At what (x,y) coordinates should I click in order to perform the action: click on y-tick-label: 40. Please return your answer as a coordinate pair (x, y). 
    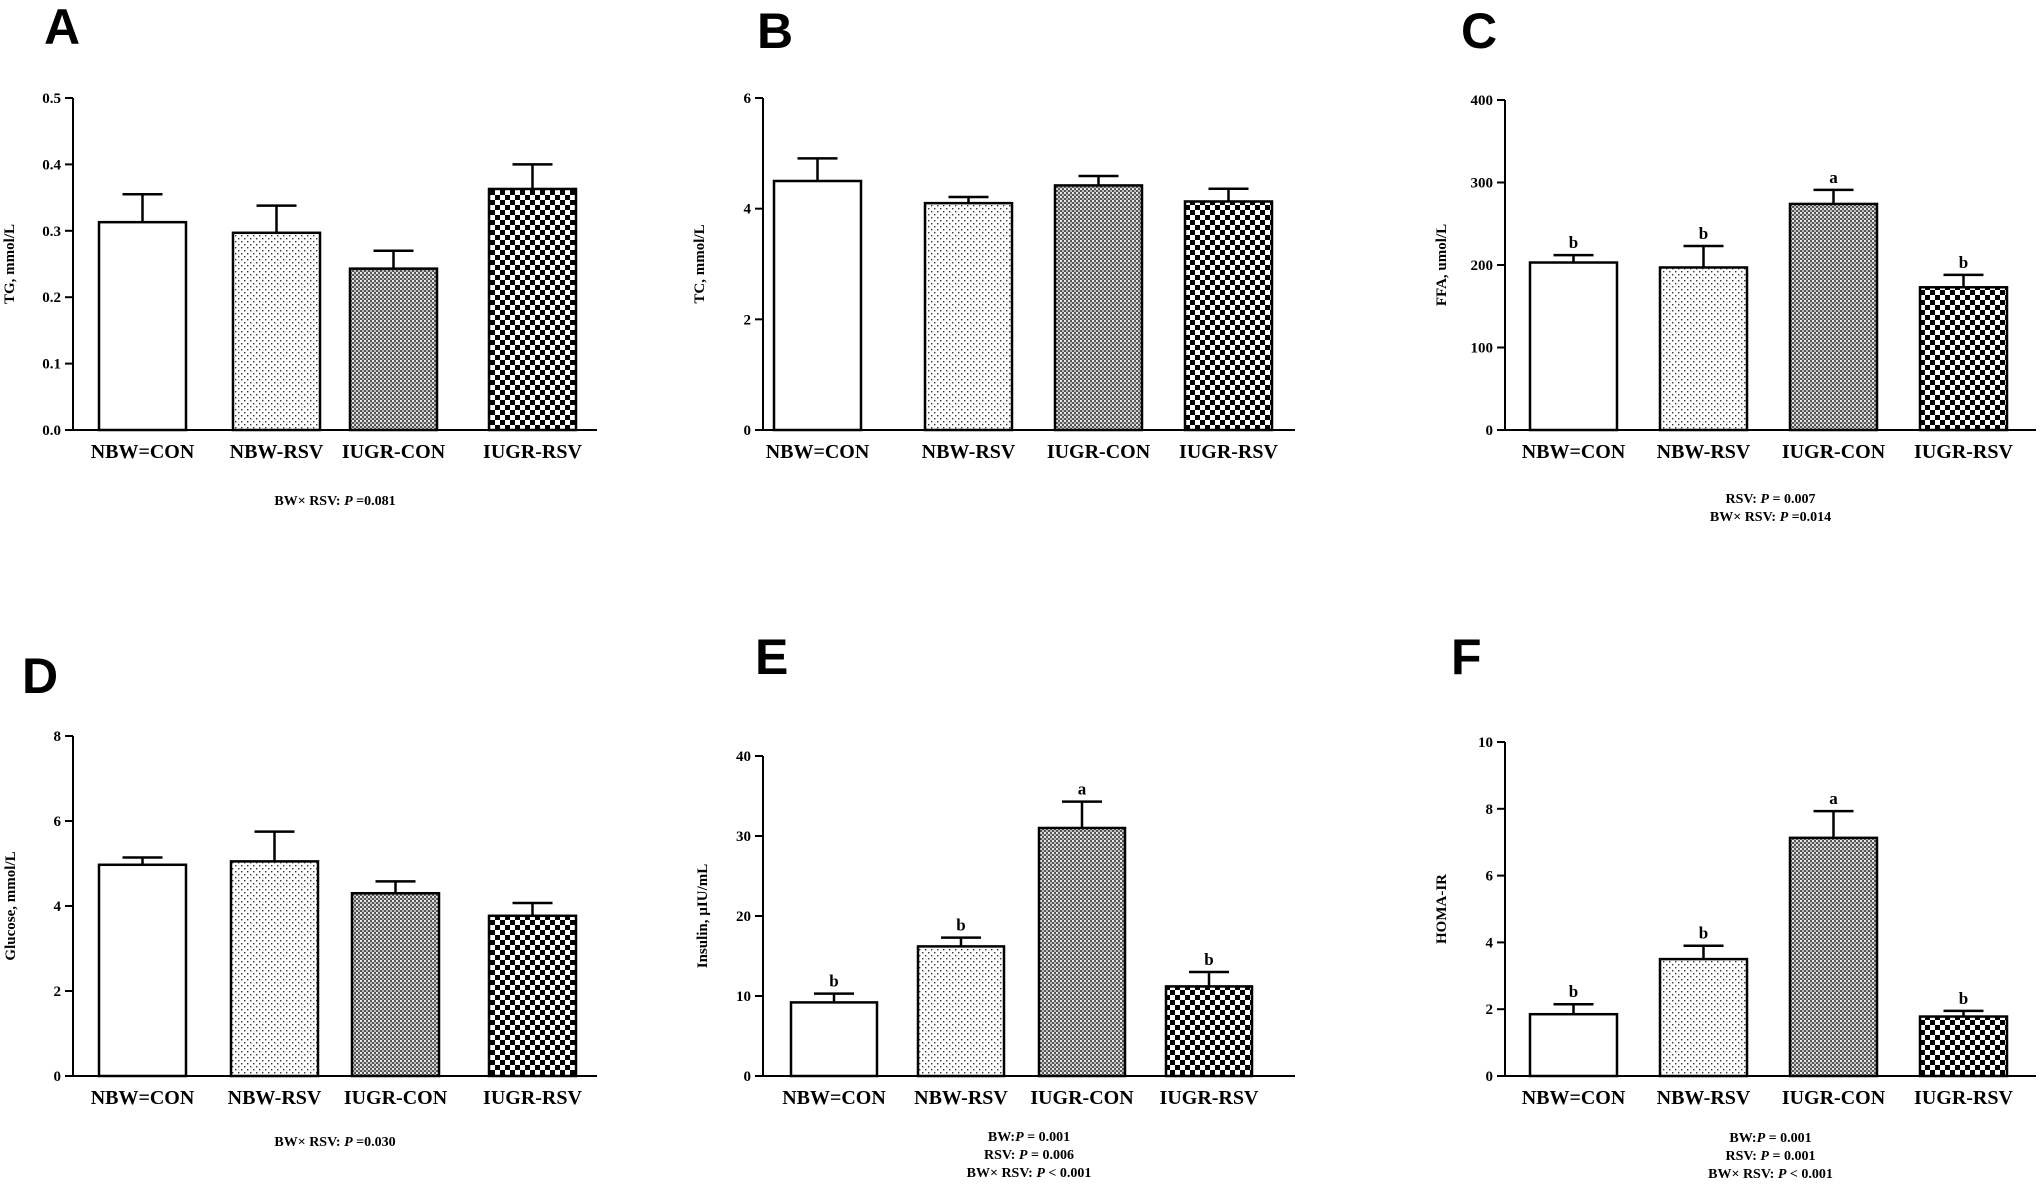
    Looking at the image, I should click on (743, 757).